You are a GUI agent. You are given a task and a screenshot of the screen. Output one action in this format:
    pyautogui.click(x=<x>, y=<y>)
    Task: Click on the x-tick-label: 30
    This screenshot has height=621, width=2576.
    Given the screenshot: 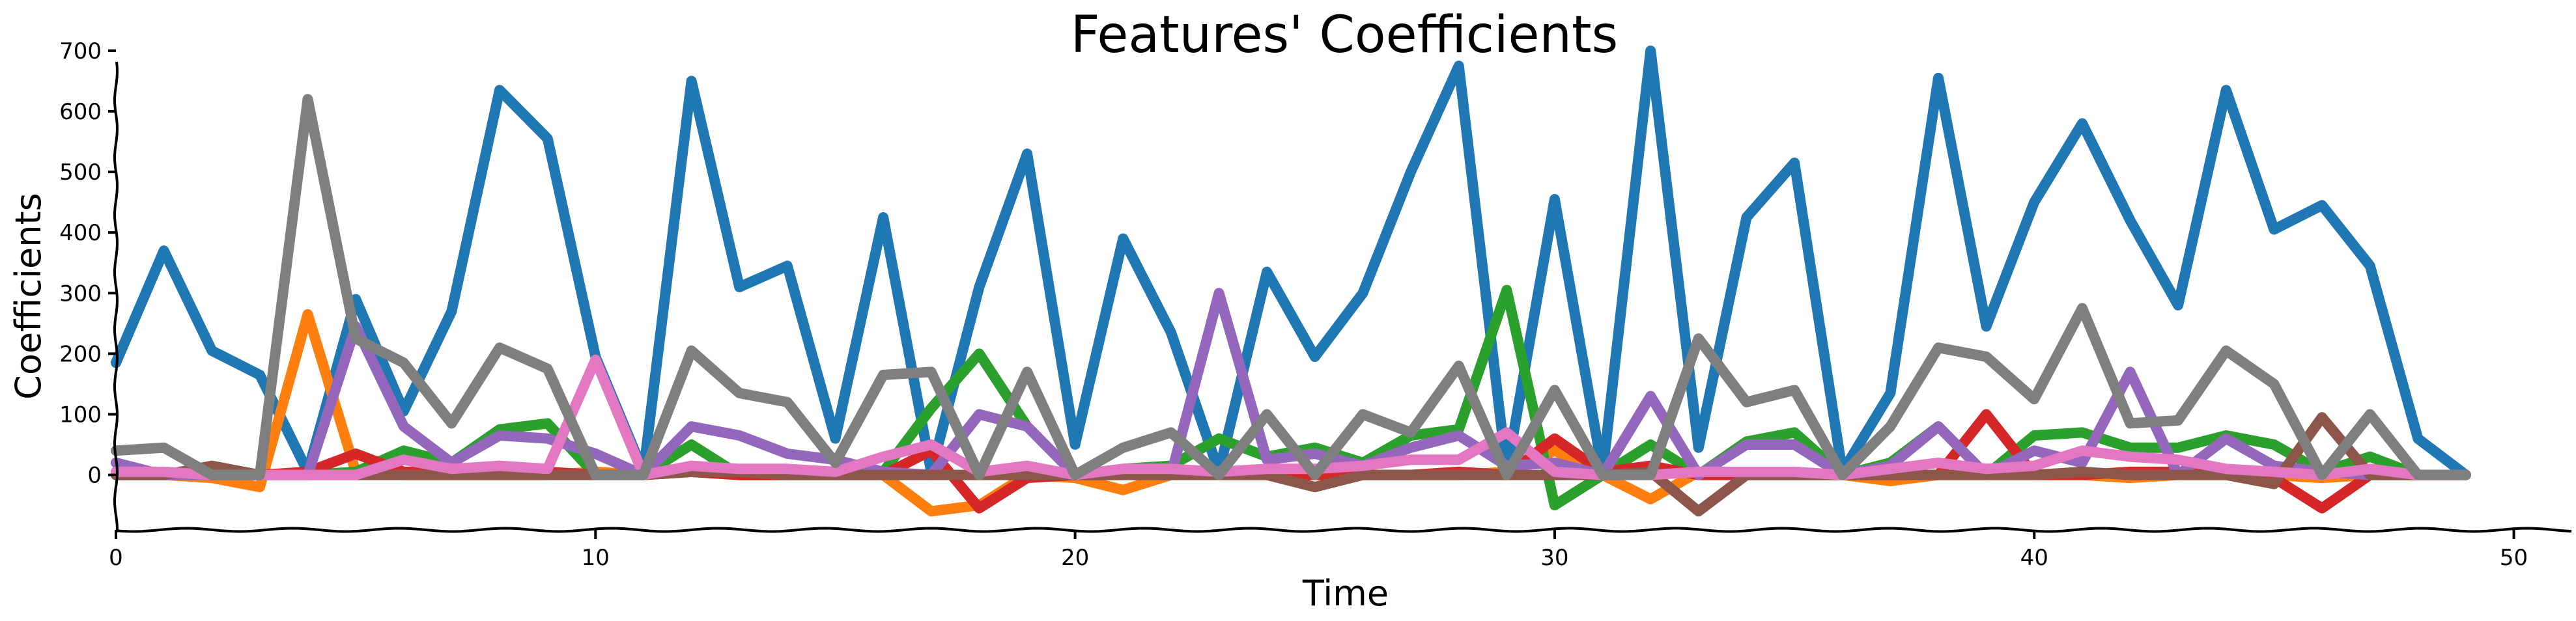 What is the action you would take?
    pyautogui.click(x=1554, y=558)
    